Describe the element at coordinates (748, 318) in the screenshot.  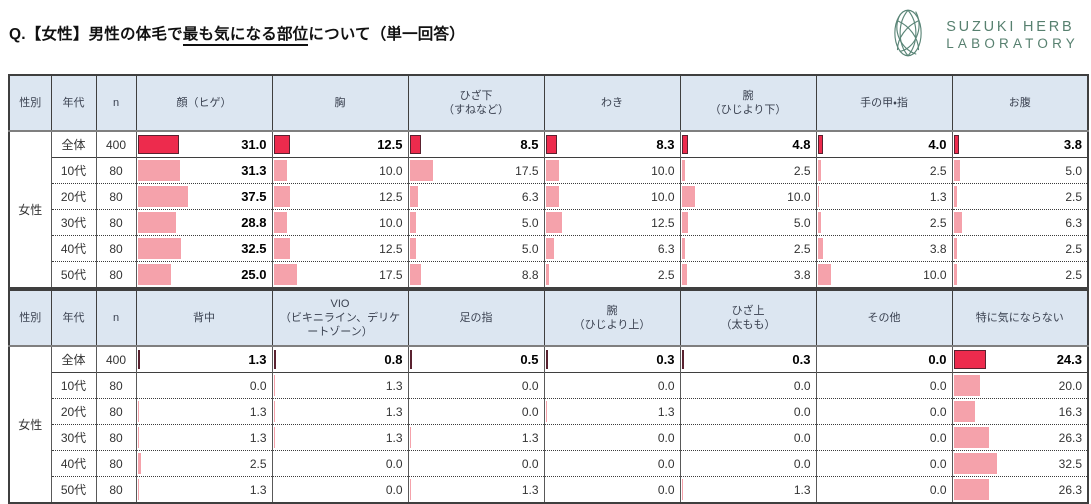
I see `header-cell-category: ひざ上 （太もも）` at that location.